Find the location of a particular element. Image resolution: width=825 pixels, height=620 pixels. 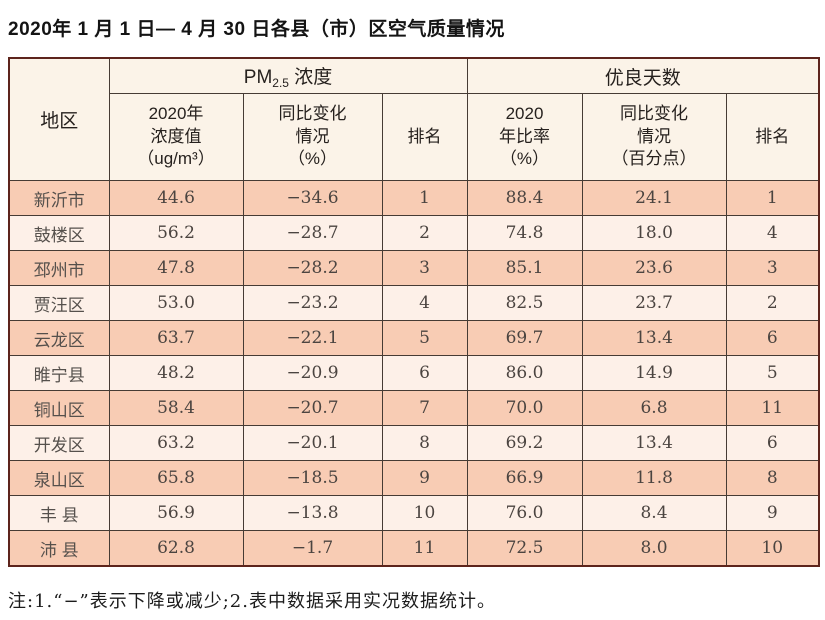

table-row: 开发区 63.2 −20.1 8 69.2 13.4 6 is located at coordinates (414, 443).